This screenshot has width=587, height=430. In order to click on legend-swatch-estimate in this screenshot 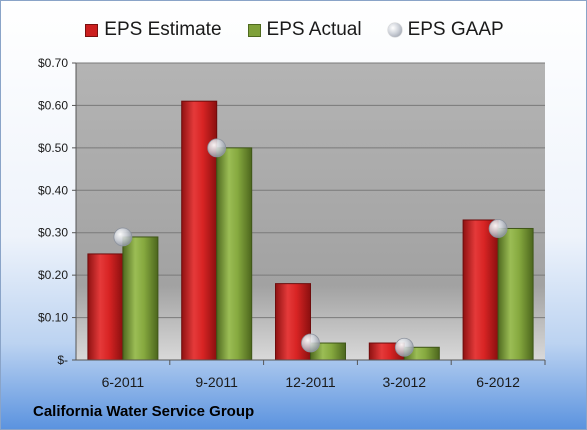, I will do `click(92, 30)`.